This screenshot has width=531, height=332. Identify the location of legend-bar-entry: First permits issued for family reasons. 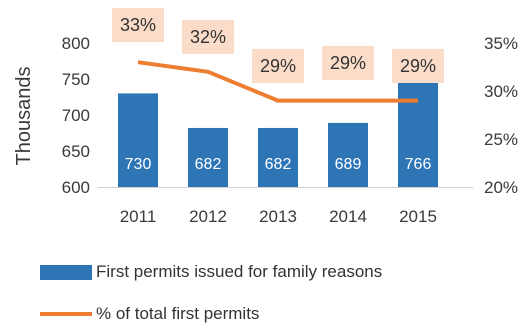
(211, 272).